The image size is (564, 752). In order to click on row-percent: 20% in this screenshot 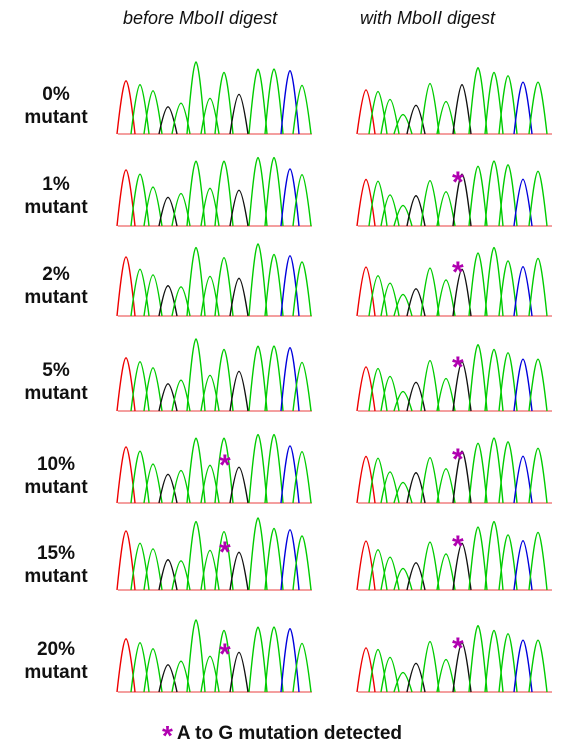, I will do `click(56, 649)`.